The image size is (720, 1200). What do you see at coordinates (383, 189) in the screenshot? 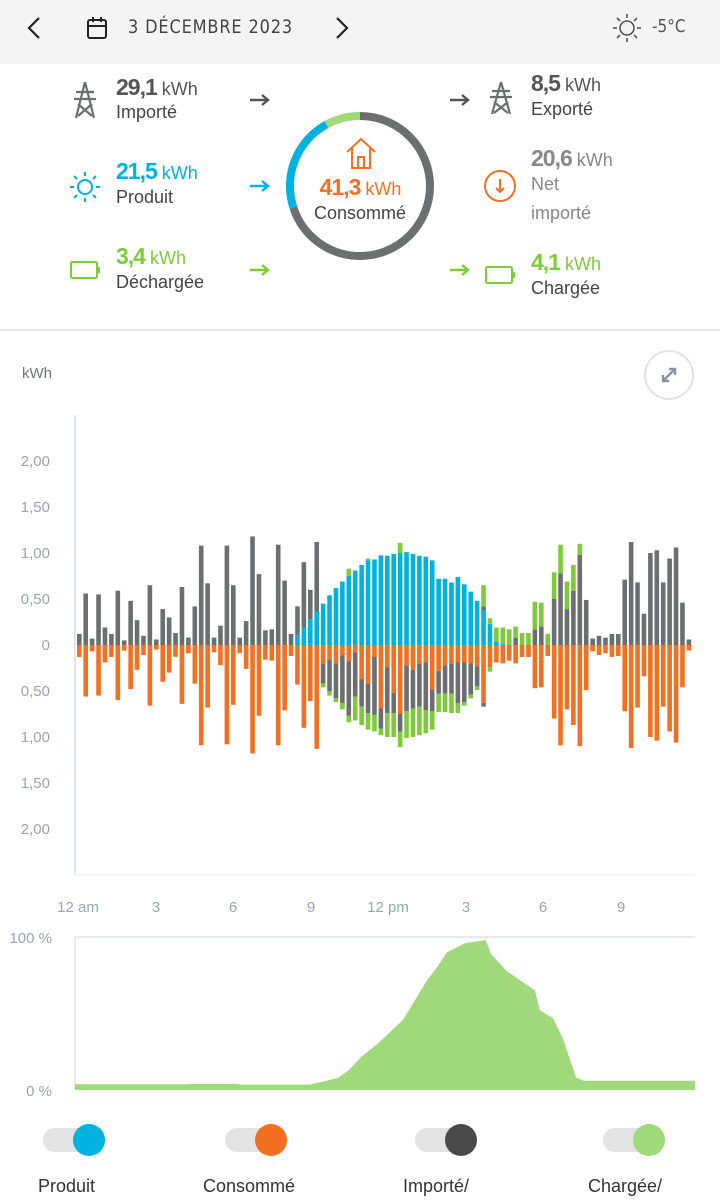
I see `consumed-unit: kWh` at bounding box center [383, 189].